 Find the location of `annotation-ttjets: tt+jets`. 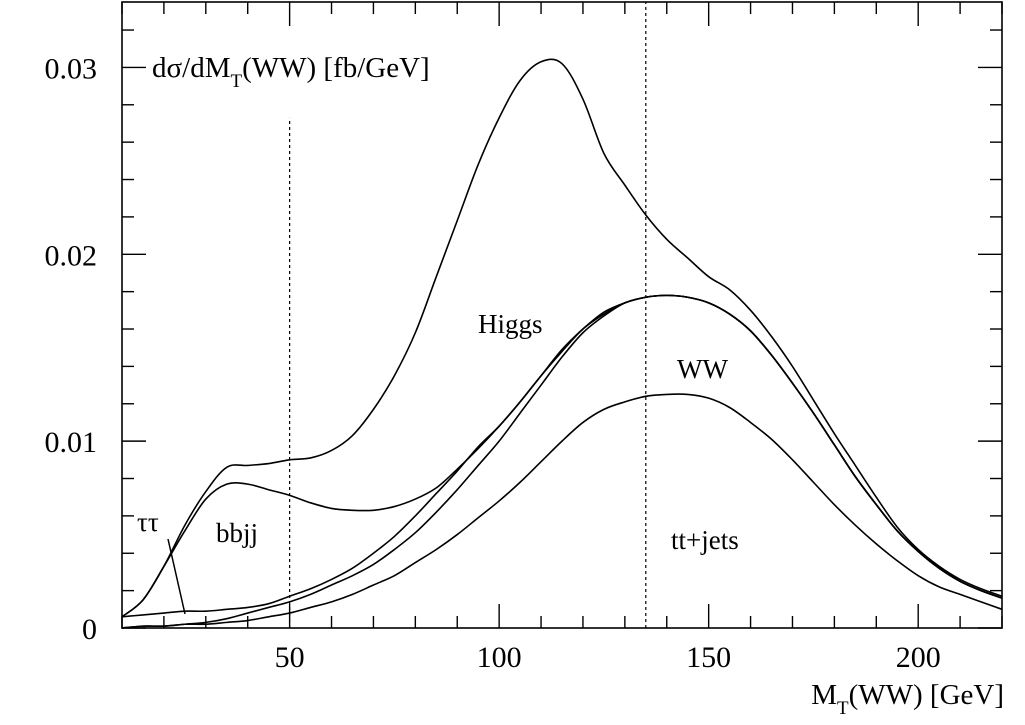

annotation-ttjets: tt+jets is located at coordinates (705, 540).